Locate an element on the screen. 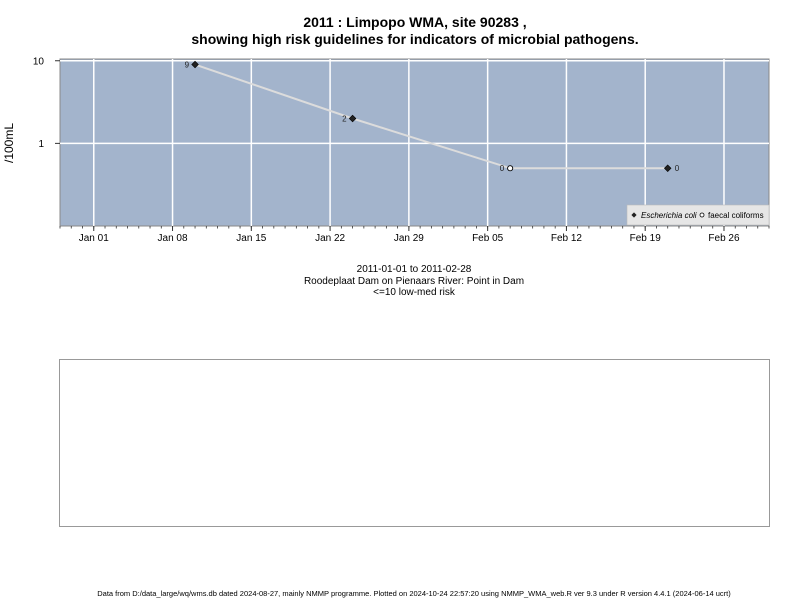 The height and width of the screenshot is (600, 800). date-range-label: 2011-01-01 to 2011-02-28 is located at coordinates (414, 269).